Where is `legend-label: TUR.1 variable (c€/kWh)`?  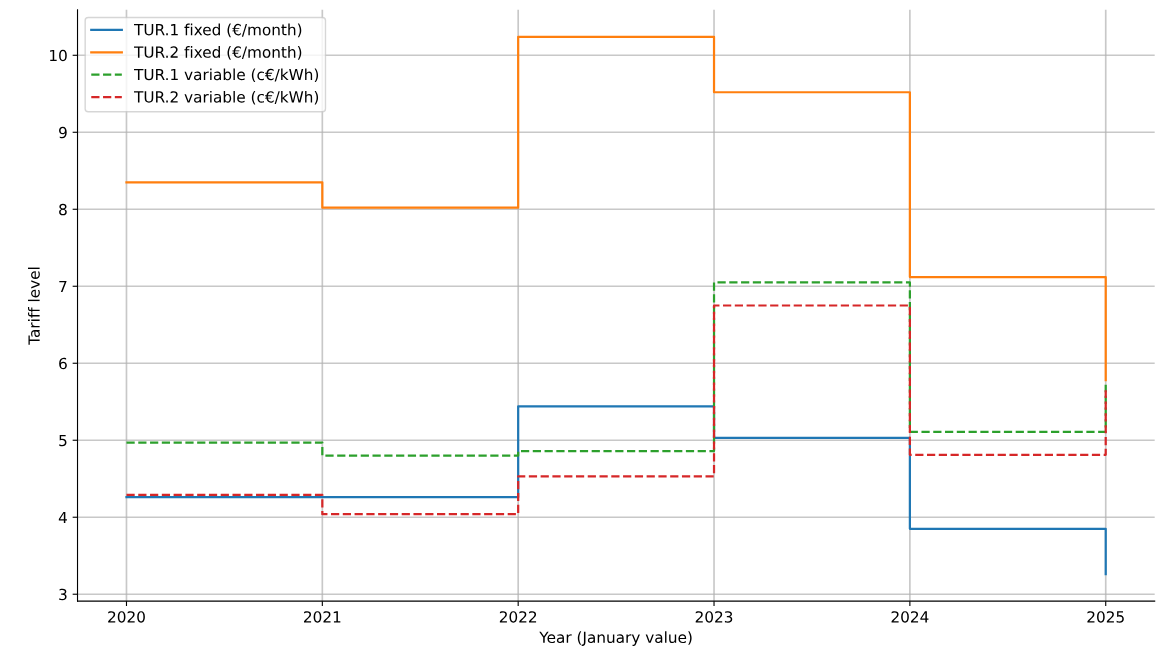 legend-label: TUR.1 variable (c€/kWh) is located at coordinates (226, 75).